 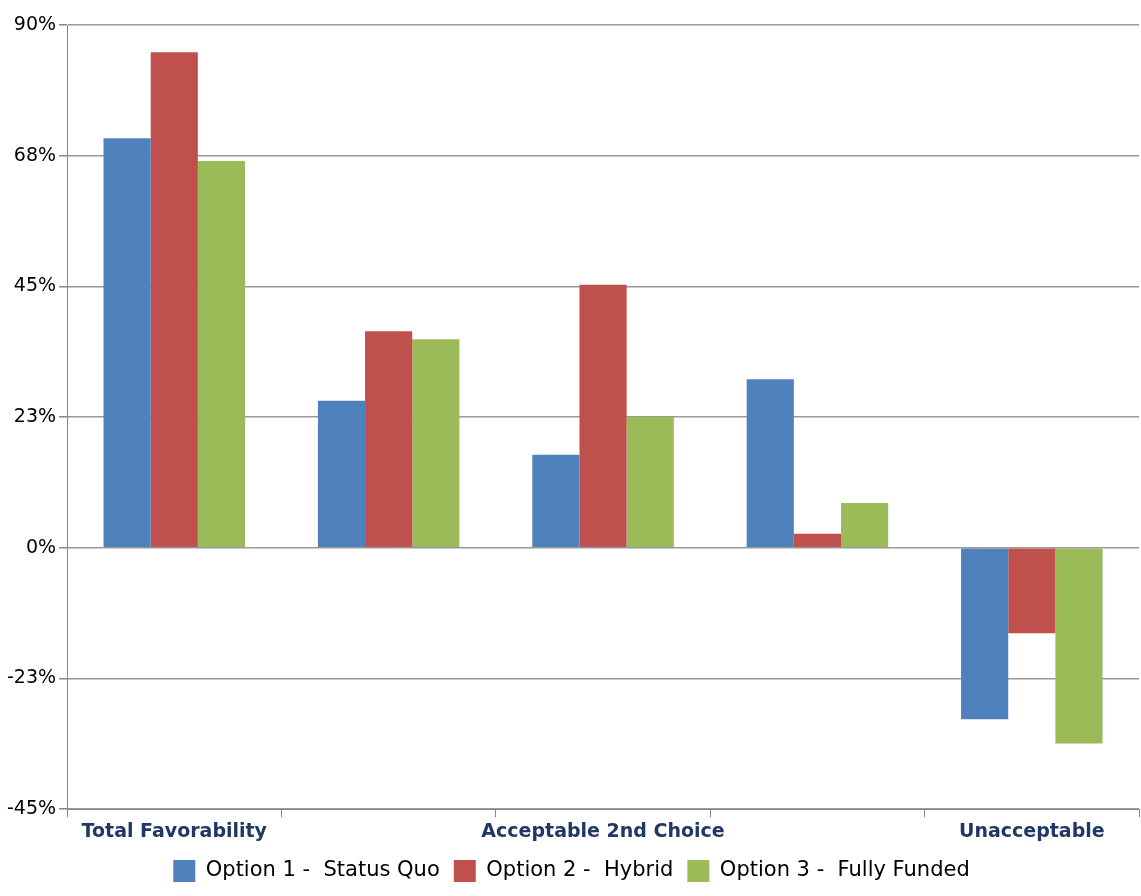 What do you see at coordinates (35, 415) in the screenshot?
I see `y-tick-label: 23%` at bounding box center [35, 415].